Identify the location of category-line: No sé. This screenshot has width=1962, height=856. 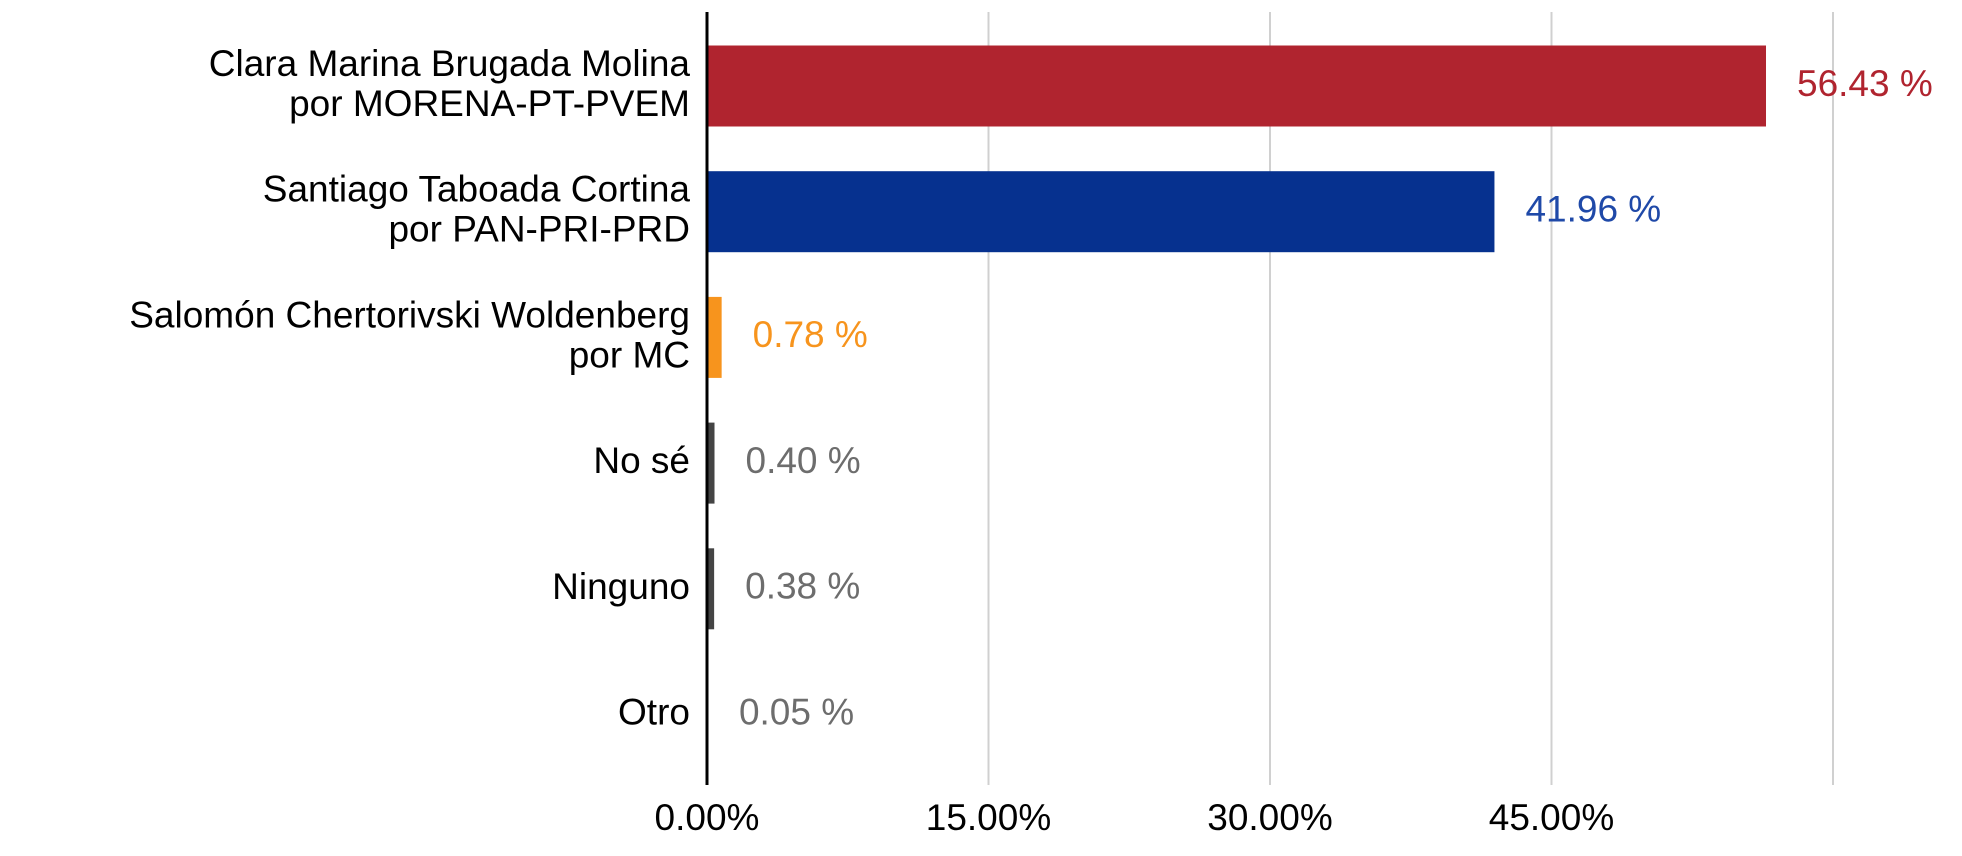
(641, 460).